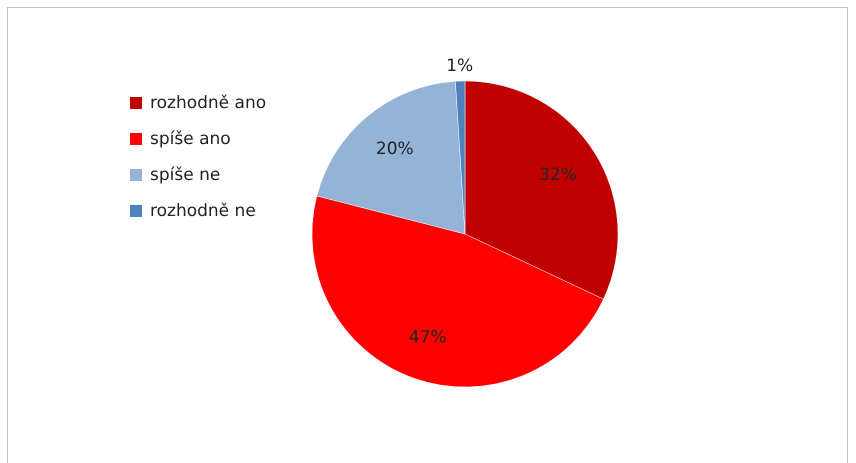 This screenshot has height=463, width=856. I want to click on legend-label: rozhodně ne, so click(203, 211).